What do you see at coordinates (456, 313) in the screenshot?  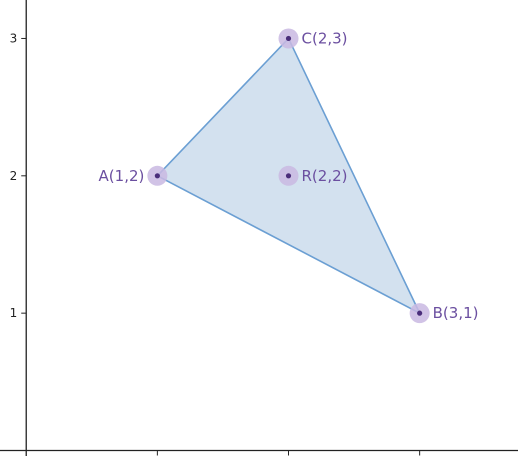 I see `point-B-label: B(3,1)` at bounding box center [456, 313].